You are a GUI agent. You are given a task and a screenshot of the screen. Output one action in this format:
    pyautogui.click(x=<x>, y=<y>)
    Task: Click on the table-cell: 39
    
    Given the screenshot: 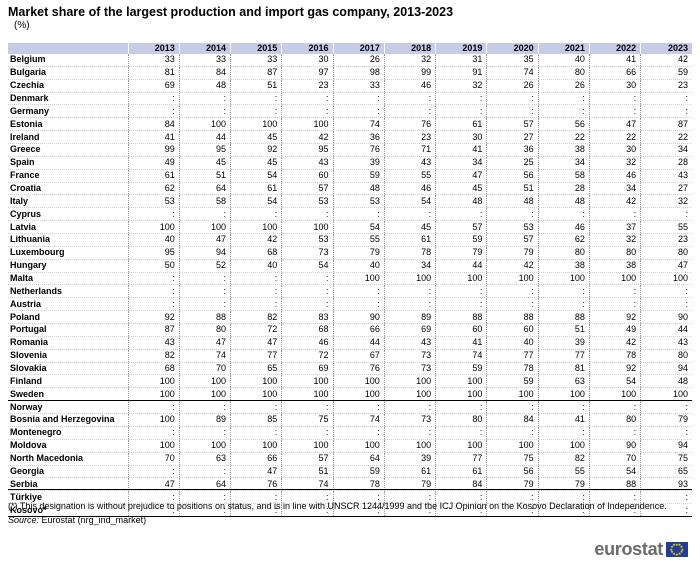 What is the action you would take?
    pyautogui.click(x=563, y=343)
    